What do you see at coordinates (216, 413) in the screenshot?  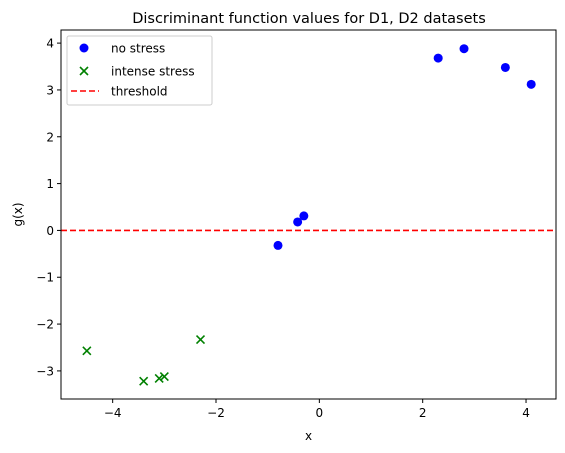 I see `x-tick-label: −2` at bounding box center [216, 413].